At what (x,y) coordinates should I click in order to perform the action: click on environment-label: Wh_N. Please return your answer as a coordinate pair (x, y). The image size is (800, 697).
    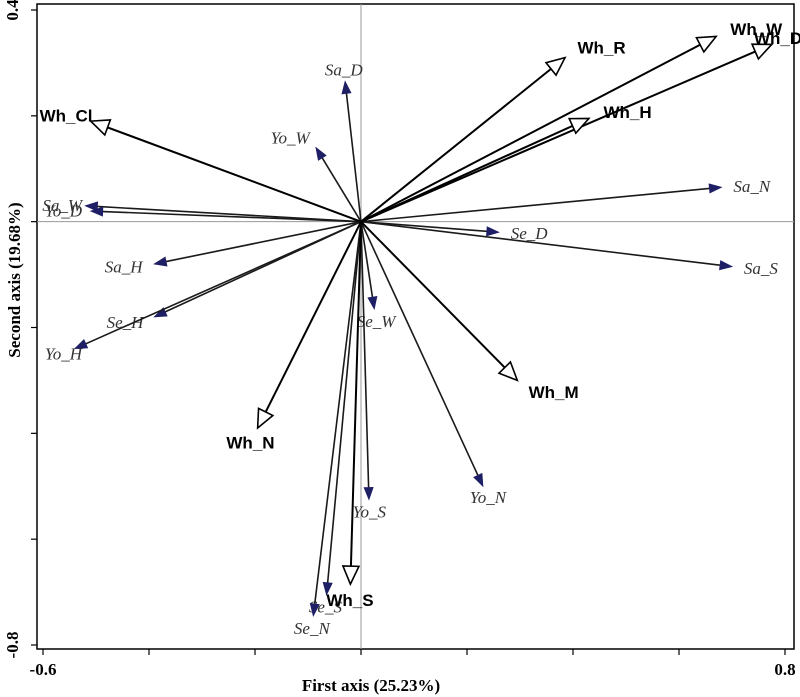
    Looking at the image, I should click on (250, 442).